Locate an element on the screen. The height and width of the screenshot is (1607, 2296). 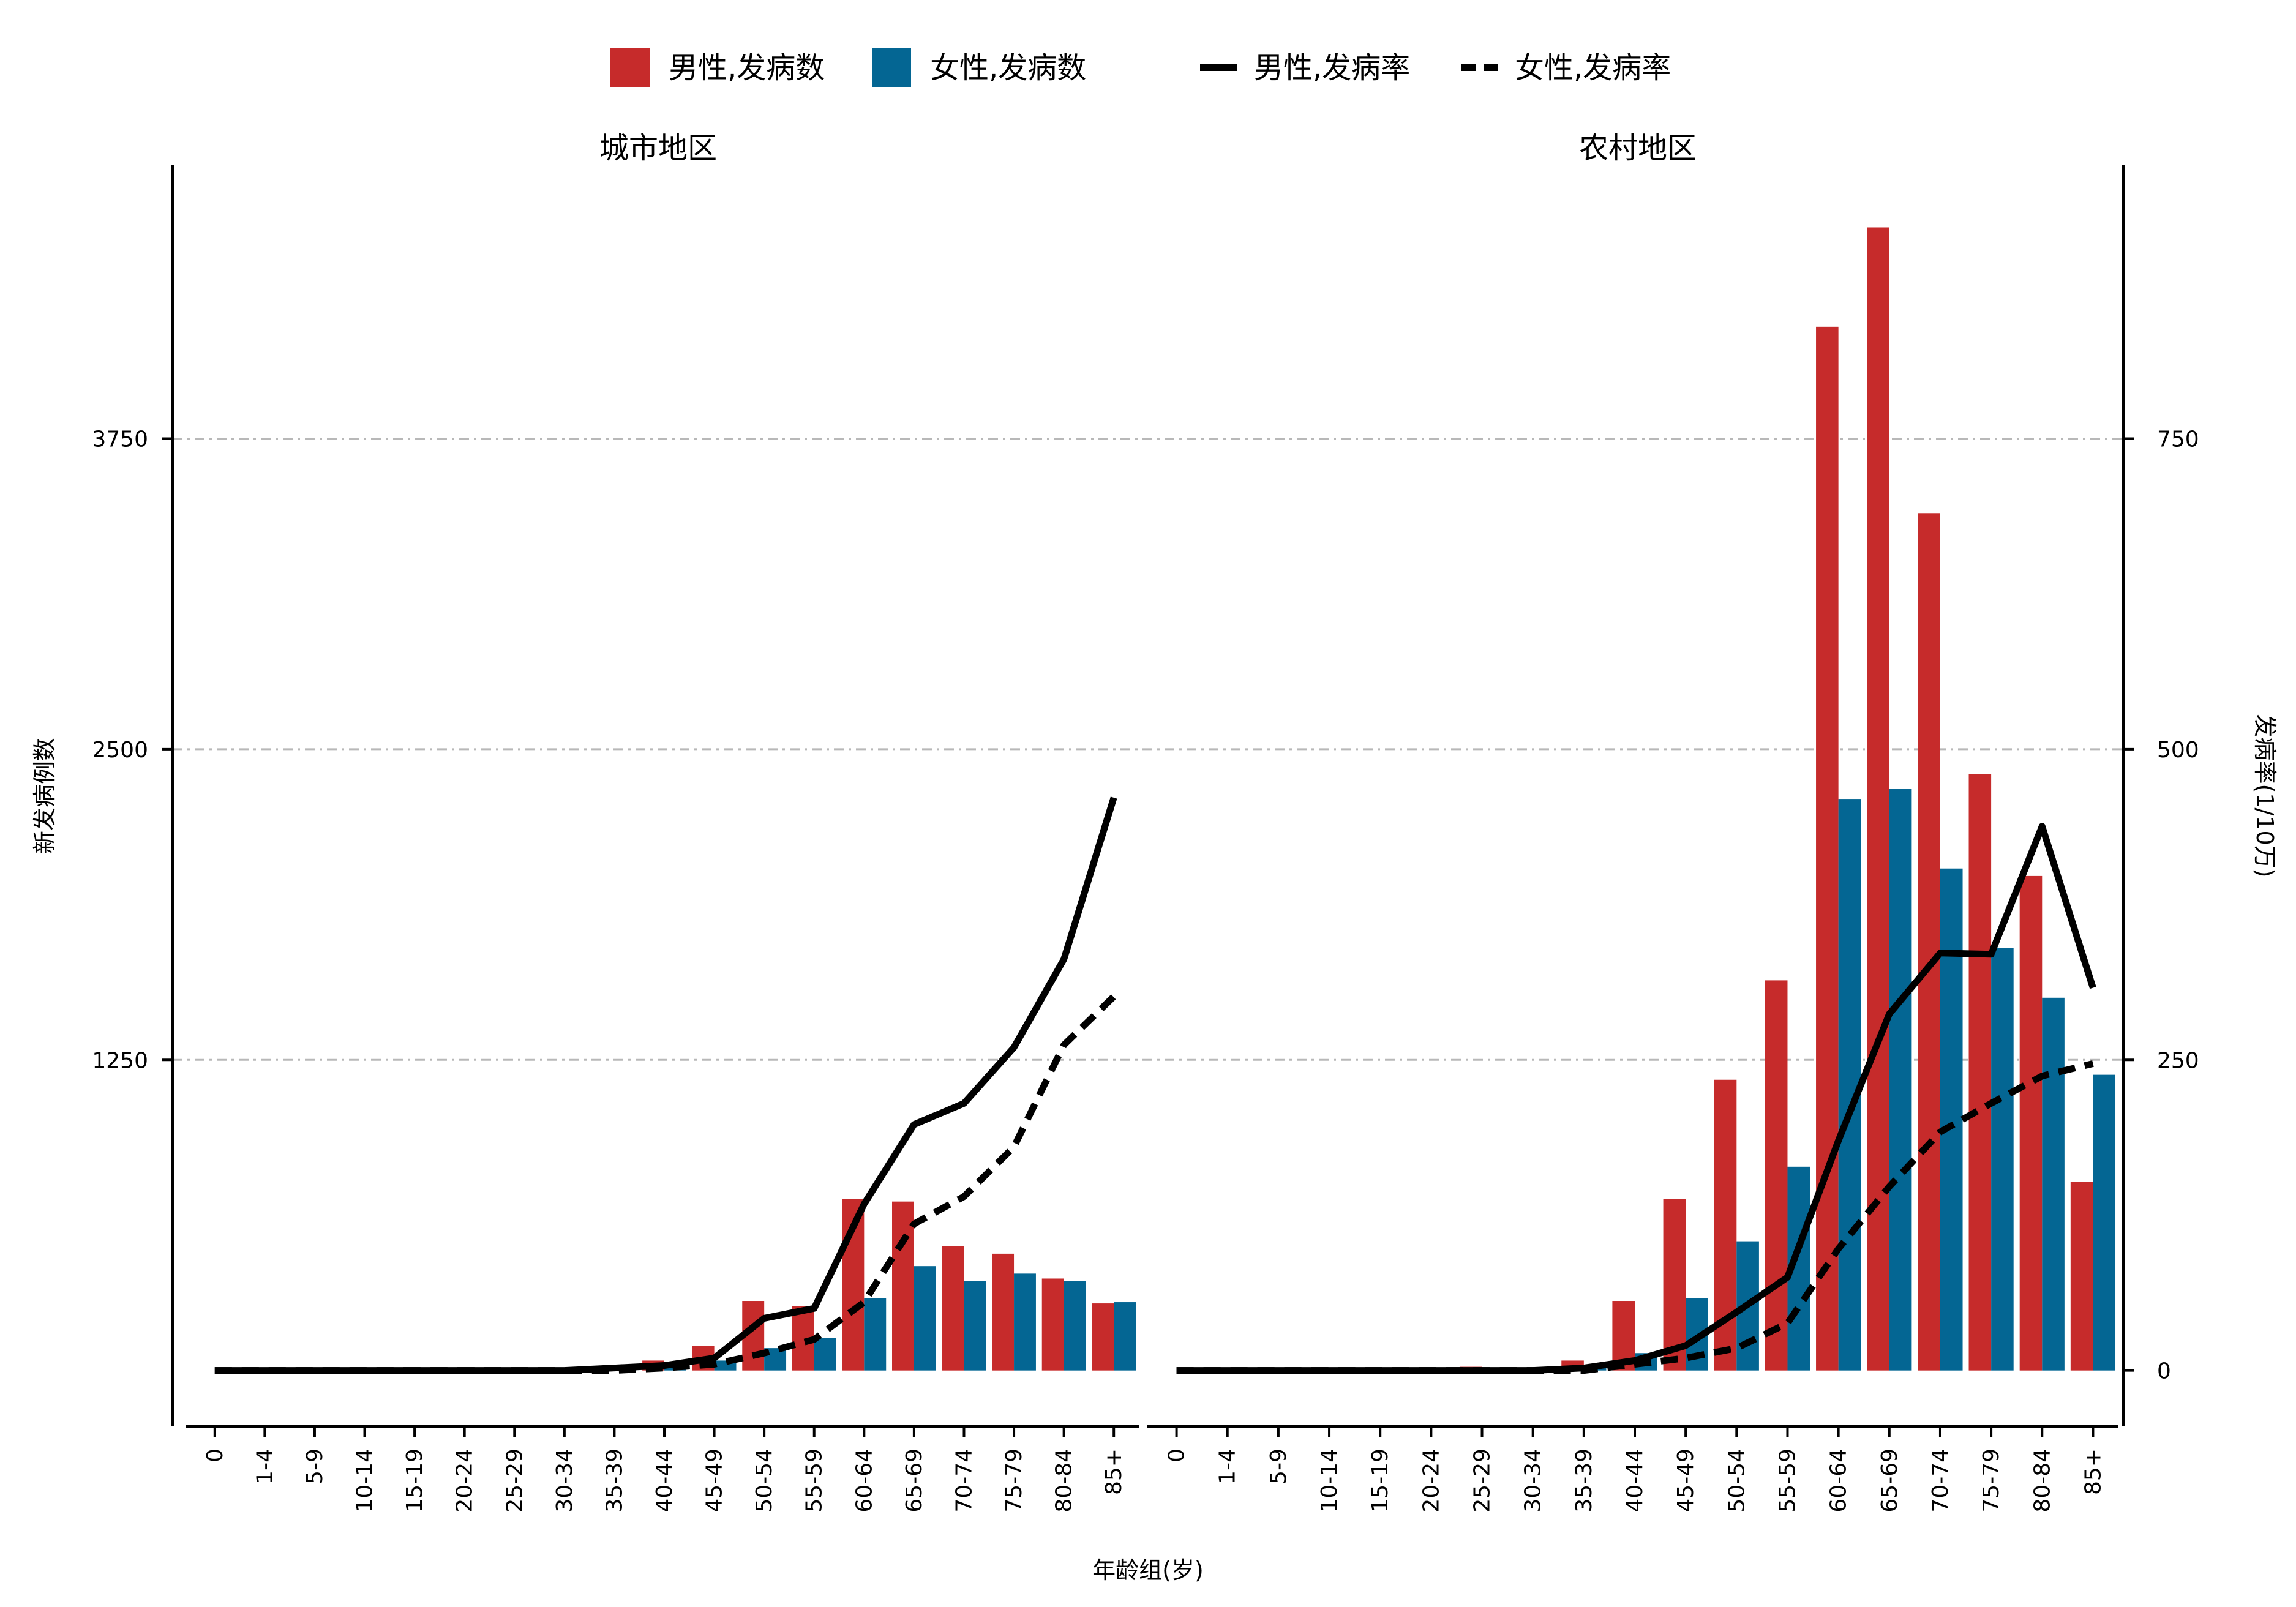
x-axis-title: 年龄组(岁) is located at coordinates (1148, 1570).